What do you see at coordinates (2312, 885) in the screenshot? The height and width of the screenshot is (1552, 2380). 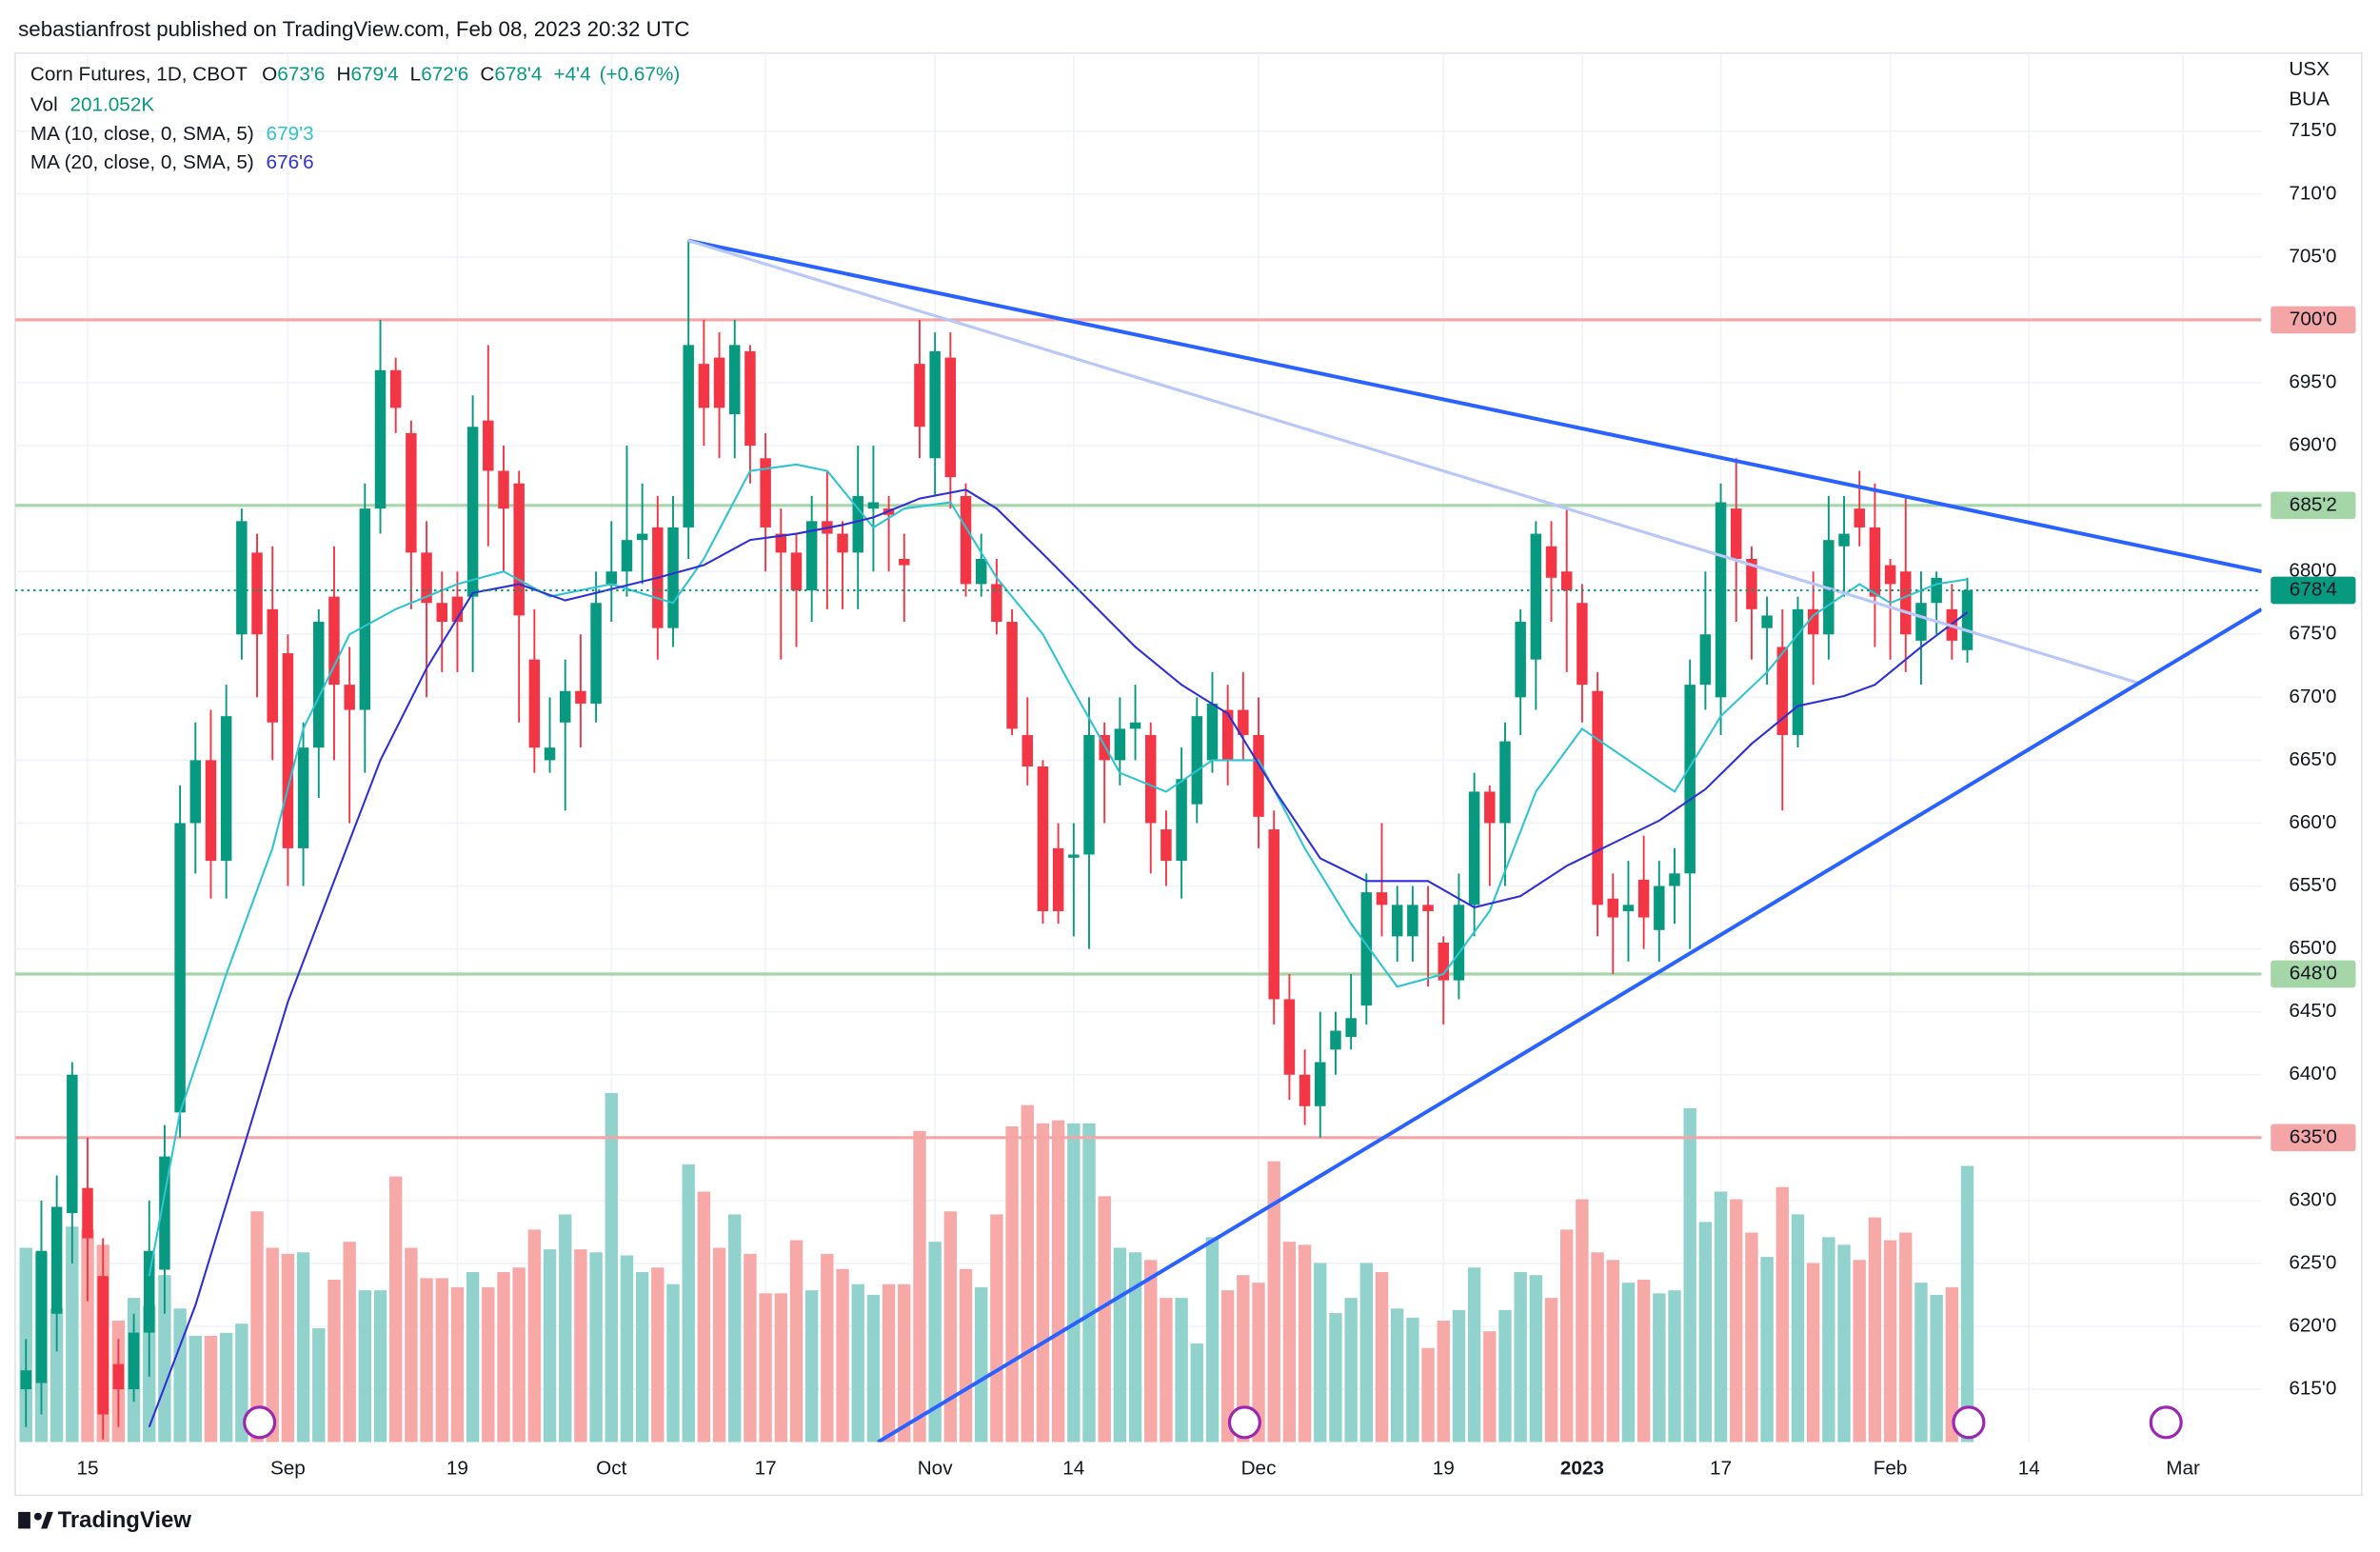 I see `y-tick-label: 655'0` at bounding box center [2312, 885].